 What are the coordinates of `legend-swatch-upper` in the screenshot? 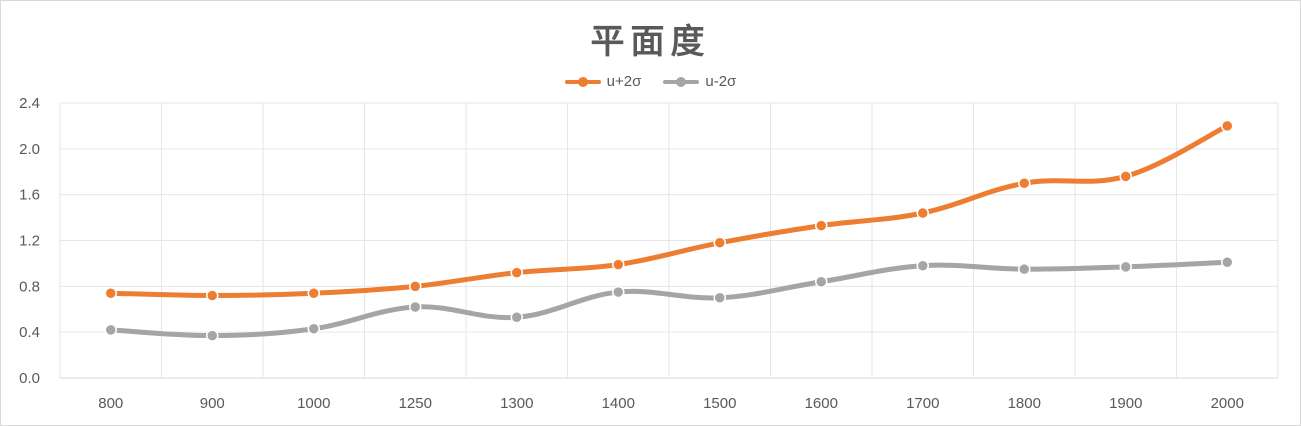 It's located at (582, 81).